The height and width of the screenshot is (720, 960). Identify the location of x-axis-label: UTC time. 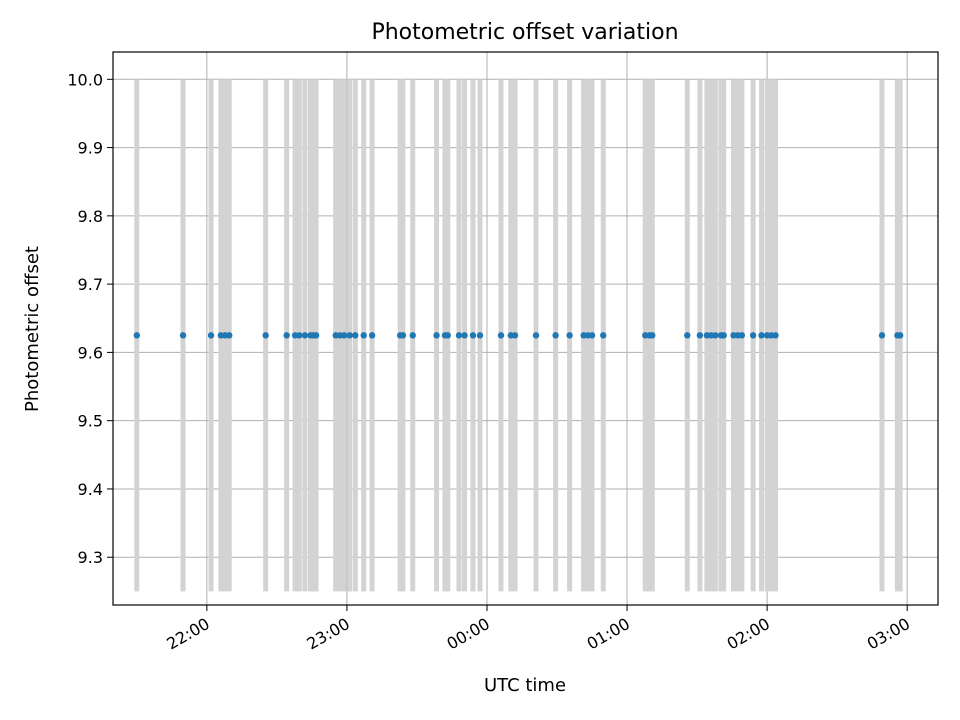
(525, 685).